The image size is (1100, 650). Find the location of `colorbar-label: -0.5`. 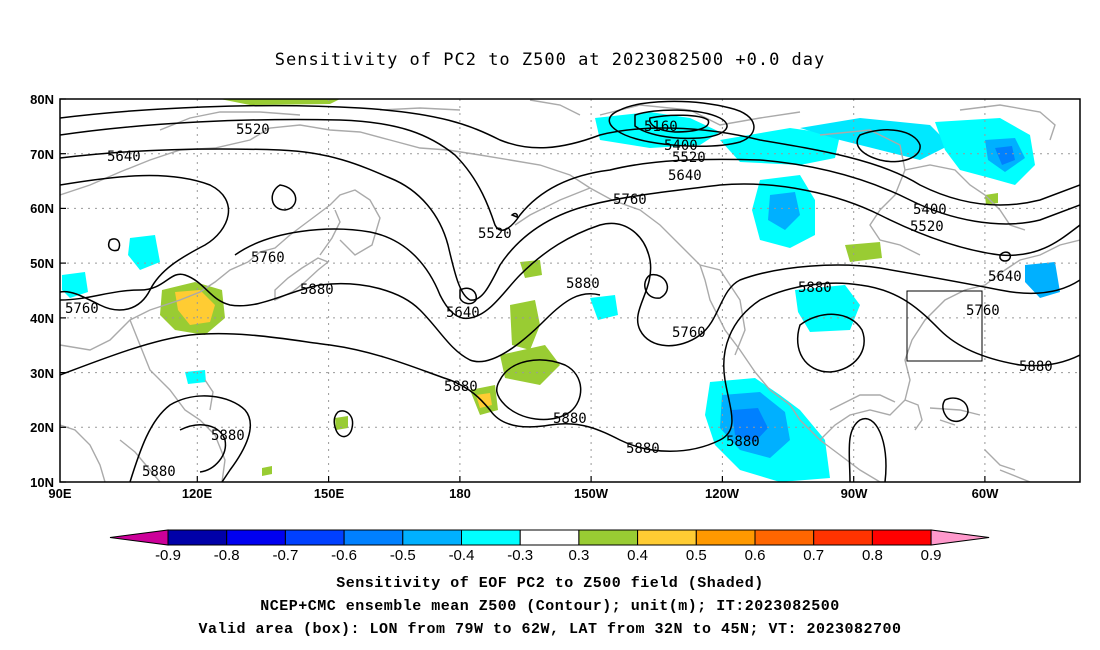

colorbar-label: -0.5 is located at coordinates (403, 555).